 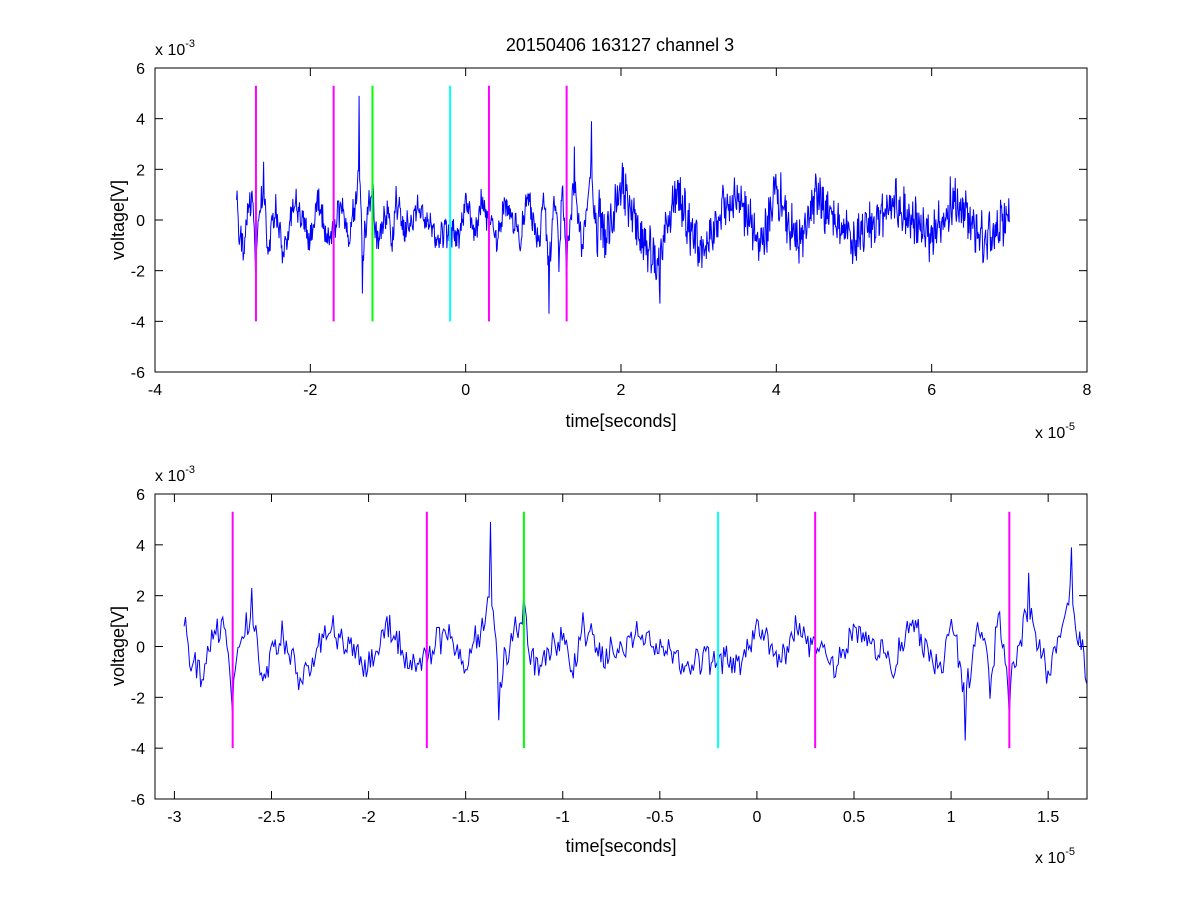 What do you see at coordinates (138, 749) in the screenshot?
I see `bottom-y-tick-label: -4` at bounding box center [138, 749].